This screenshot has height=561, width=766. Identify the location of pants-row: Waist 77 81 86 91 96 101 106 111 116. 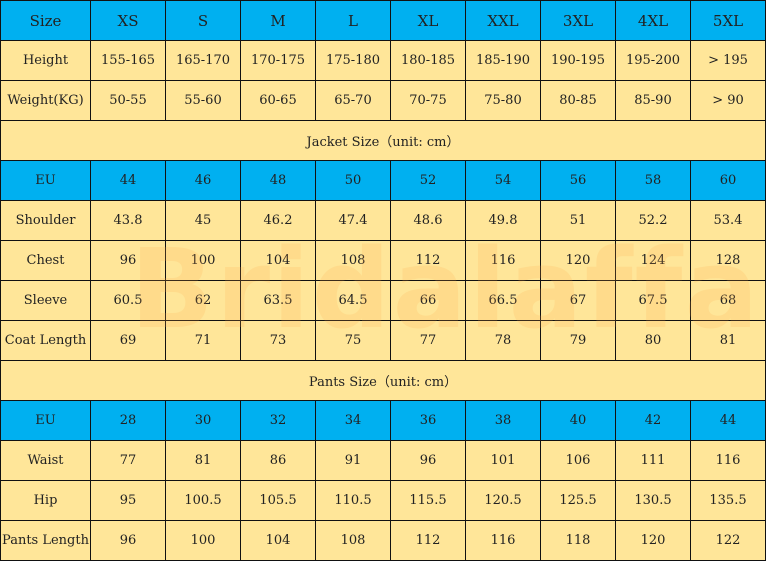
(383, 460).